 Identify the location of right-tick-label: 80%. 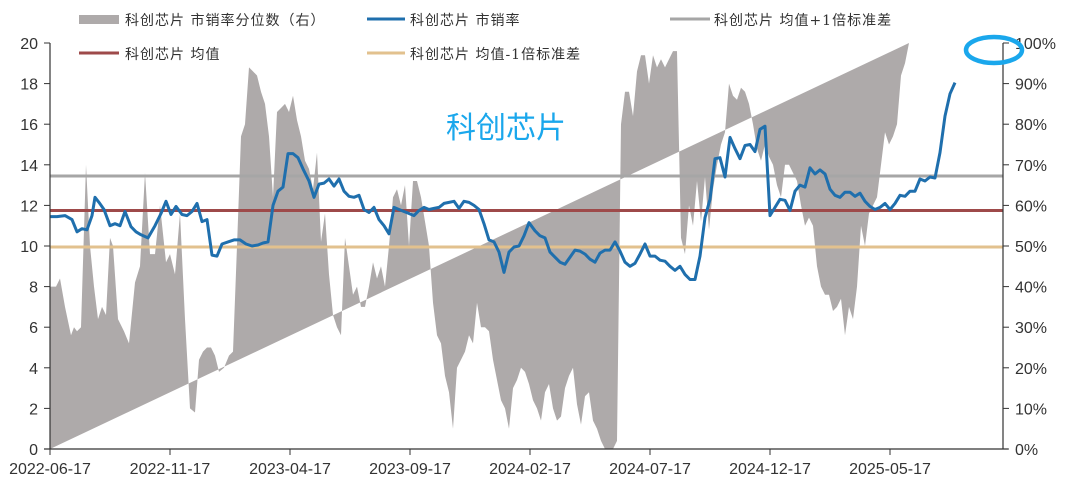
(1031, 125).